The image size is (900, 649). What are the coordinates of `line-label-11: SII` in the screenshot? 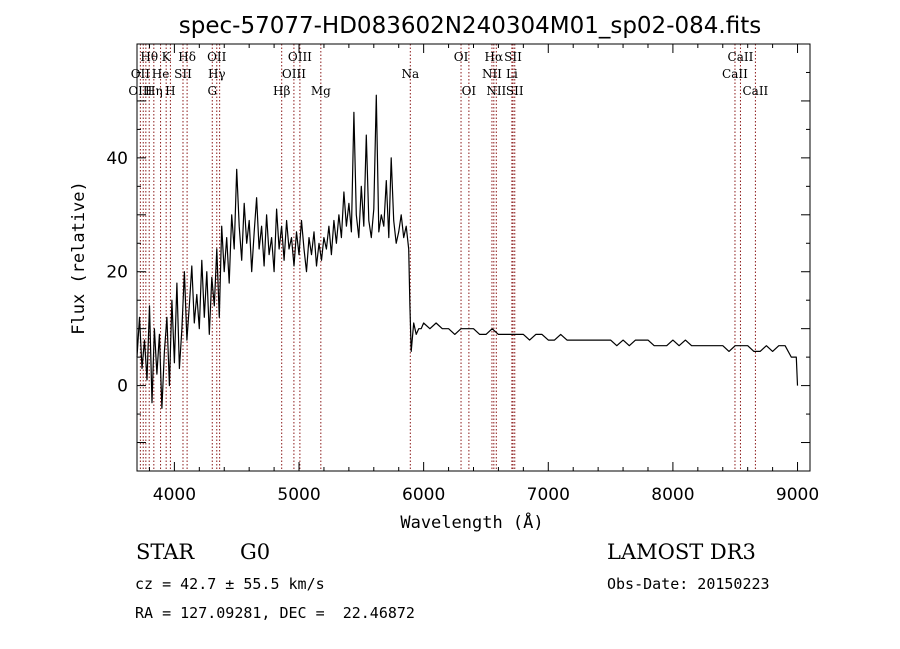 It's located at (183, 74).